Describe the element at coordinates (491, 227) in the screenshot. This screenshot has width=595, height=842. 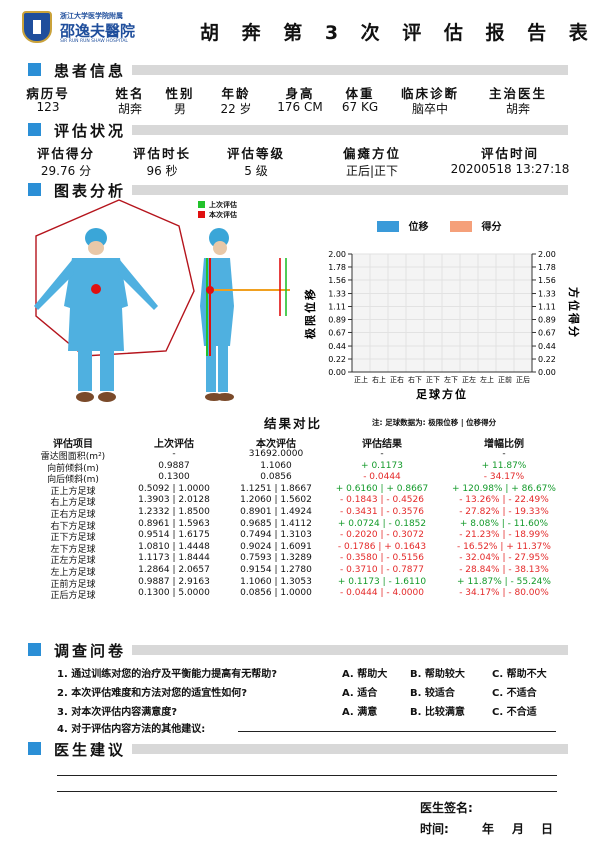
I see `legend-score: 得分` at that location.